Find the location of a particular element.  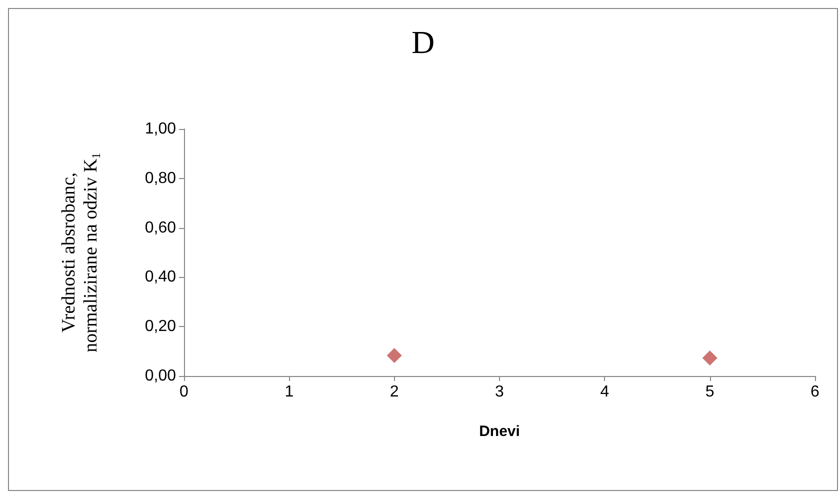

y-tick-label: 0,00 is located at coordinates (160, 376).